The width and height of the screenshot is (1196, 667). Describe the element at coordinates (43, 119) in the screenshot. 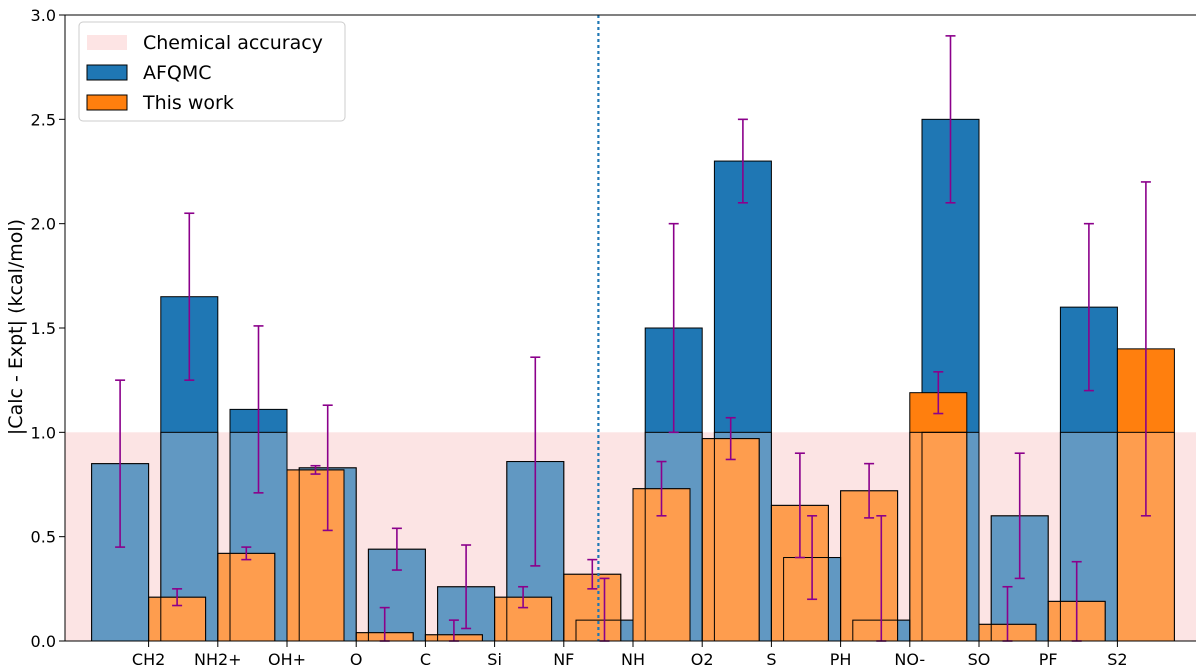

I see `y-tick-label: 2.5` at that location.